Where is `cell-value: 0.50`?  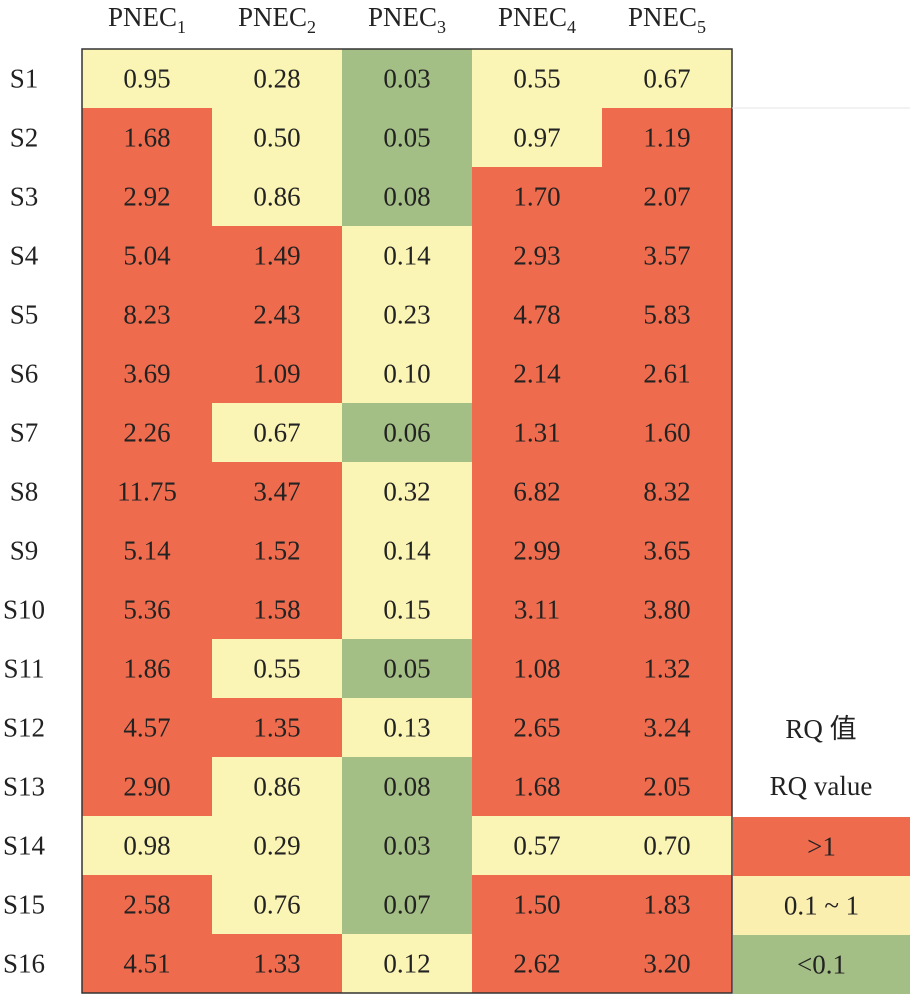 cell-value: 0.50 is located at coordinates (276, 138).